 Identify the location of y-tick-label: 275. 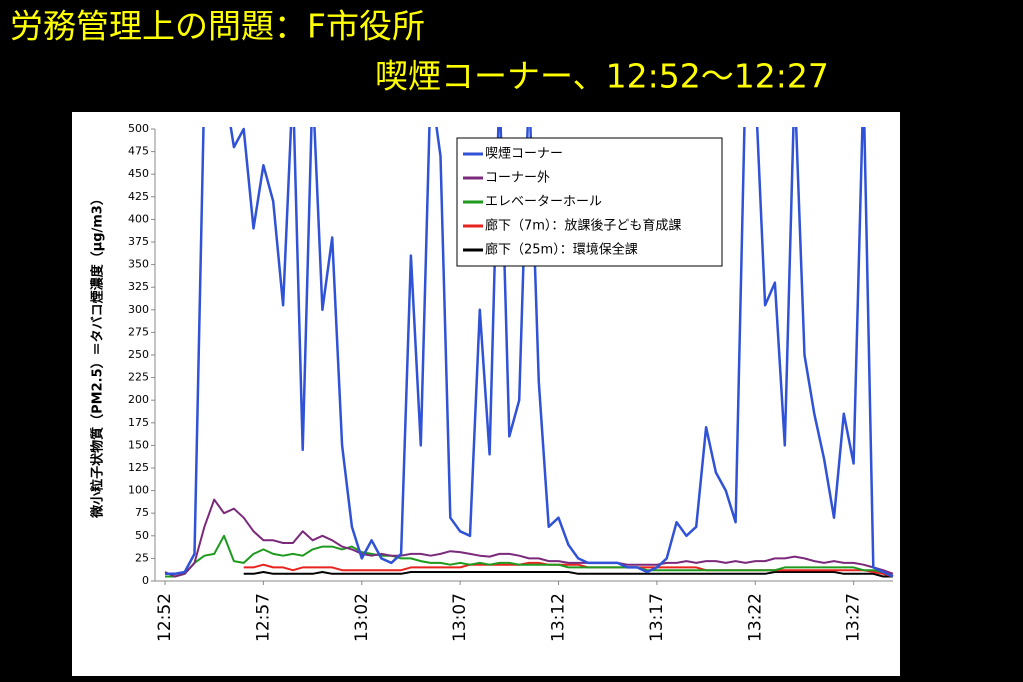
(138, 331).